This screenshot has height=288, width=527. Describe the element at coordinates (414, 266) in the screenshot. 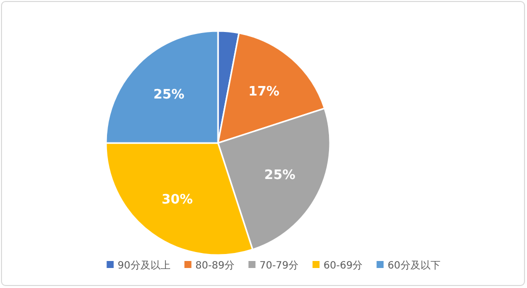

I see `legend-label: 60分及以下` at that location.